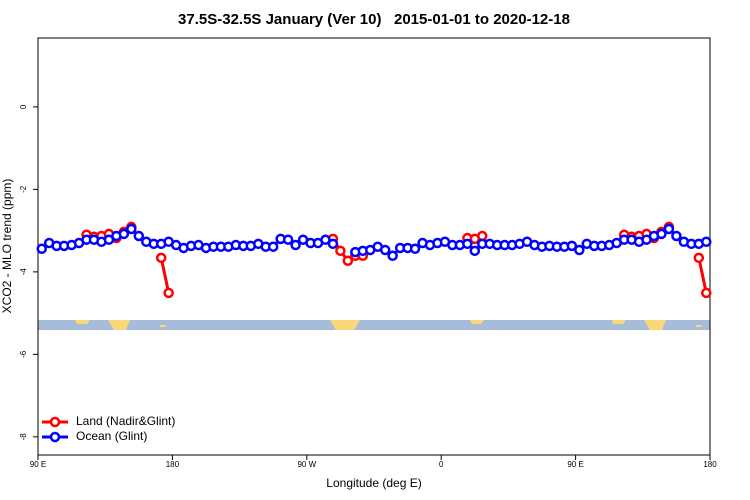 The width and height of the screenshot is (750, 500). Describe the element at coordinates (23, 189) in the screenshot. I see `y-tick-label: -2` at that location.